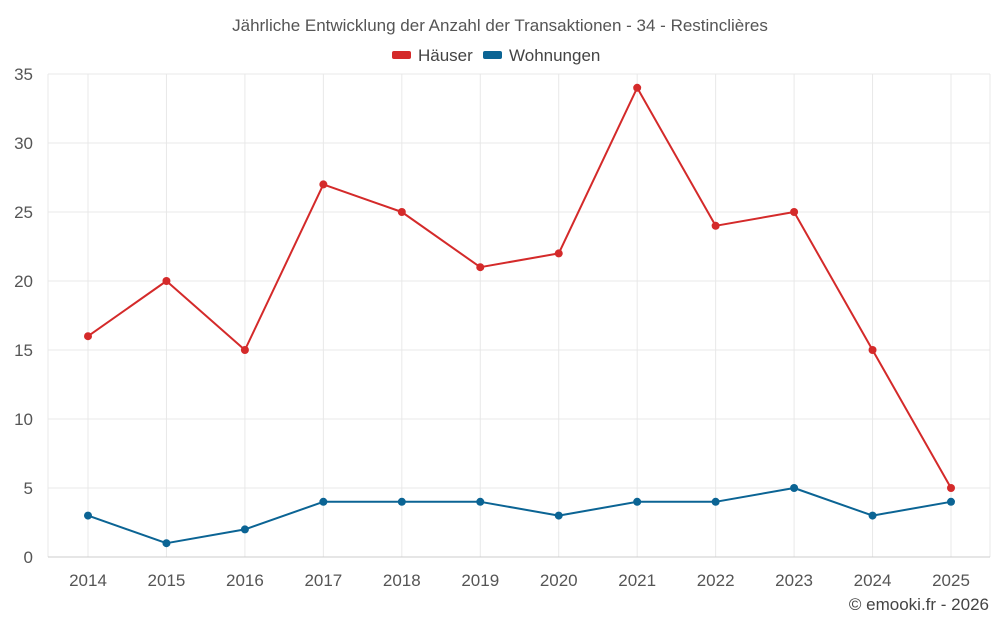  What do you see at coordinates (28, 557) in the screenshot?
I see `y-tick-label: 0` at bounding box center [28, 557].